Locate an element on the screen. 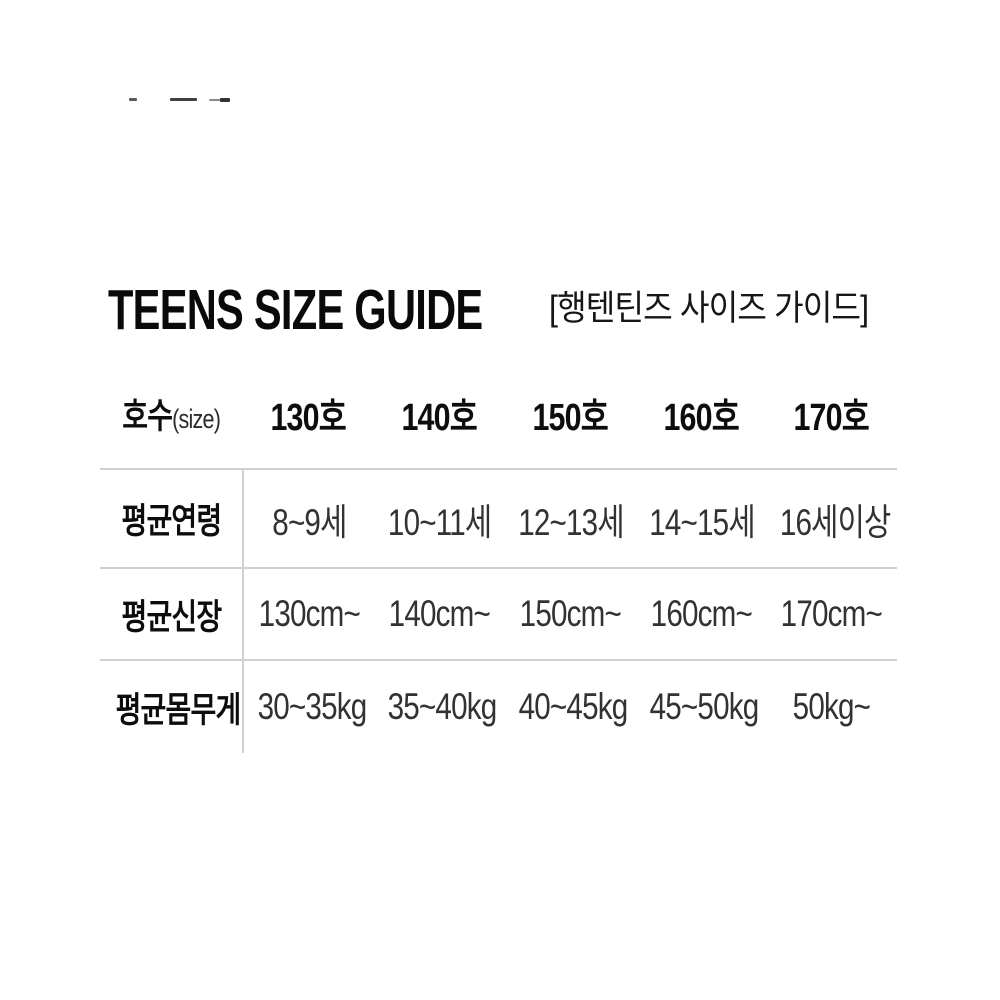  table-cell: 12~13세 is located at coordinates (570, 518).